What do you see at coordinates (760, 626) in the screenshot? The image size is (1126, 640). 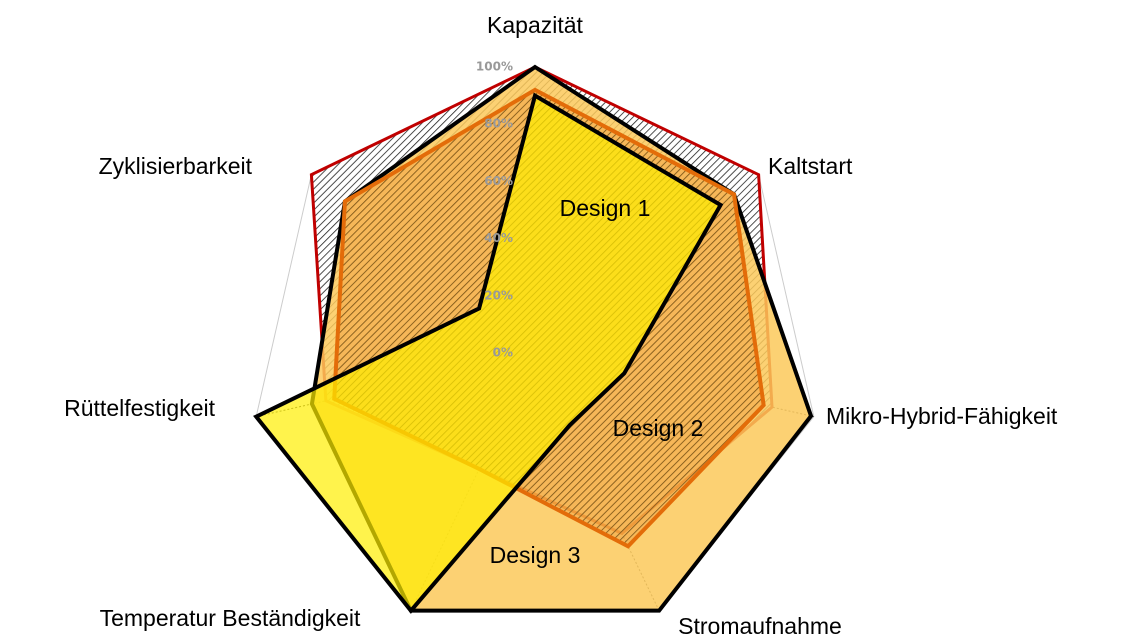 I see `axis-label: Stromaufnahme` at bounding box center [760, 626].